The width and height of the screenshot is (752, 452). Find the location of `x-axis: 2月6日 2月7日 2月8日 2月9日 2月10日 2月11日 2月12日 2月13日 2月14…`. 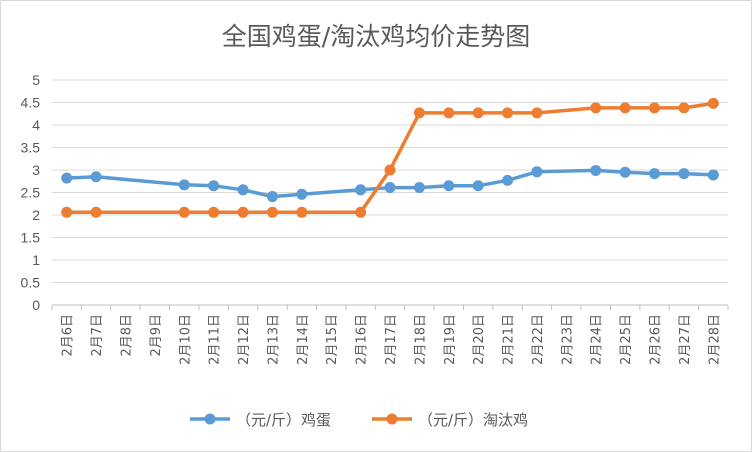

x-axis: 2月6日 2月7日 2月8日 2月9日 2月10日 2月11日 2月12日 2月13日 2月14… is located at coordinates (390, 334).